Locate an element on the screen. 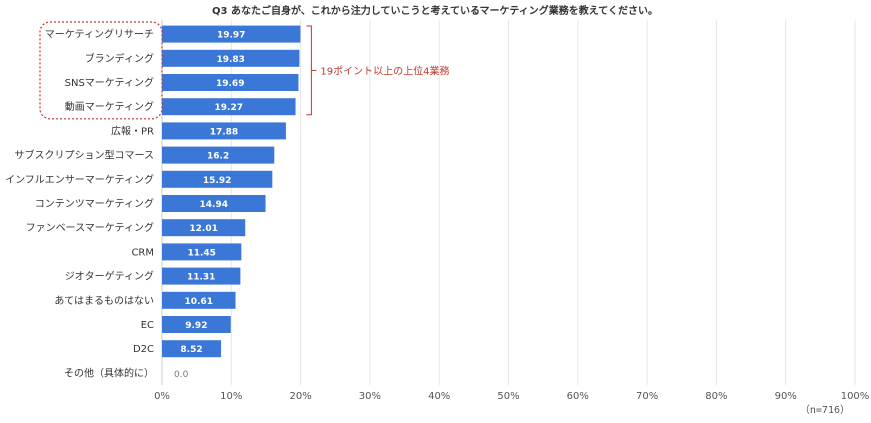  bar-value-label: 19.69 is located at coordinates (230, 84).